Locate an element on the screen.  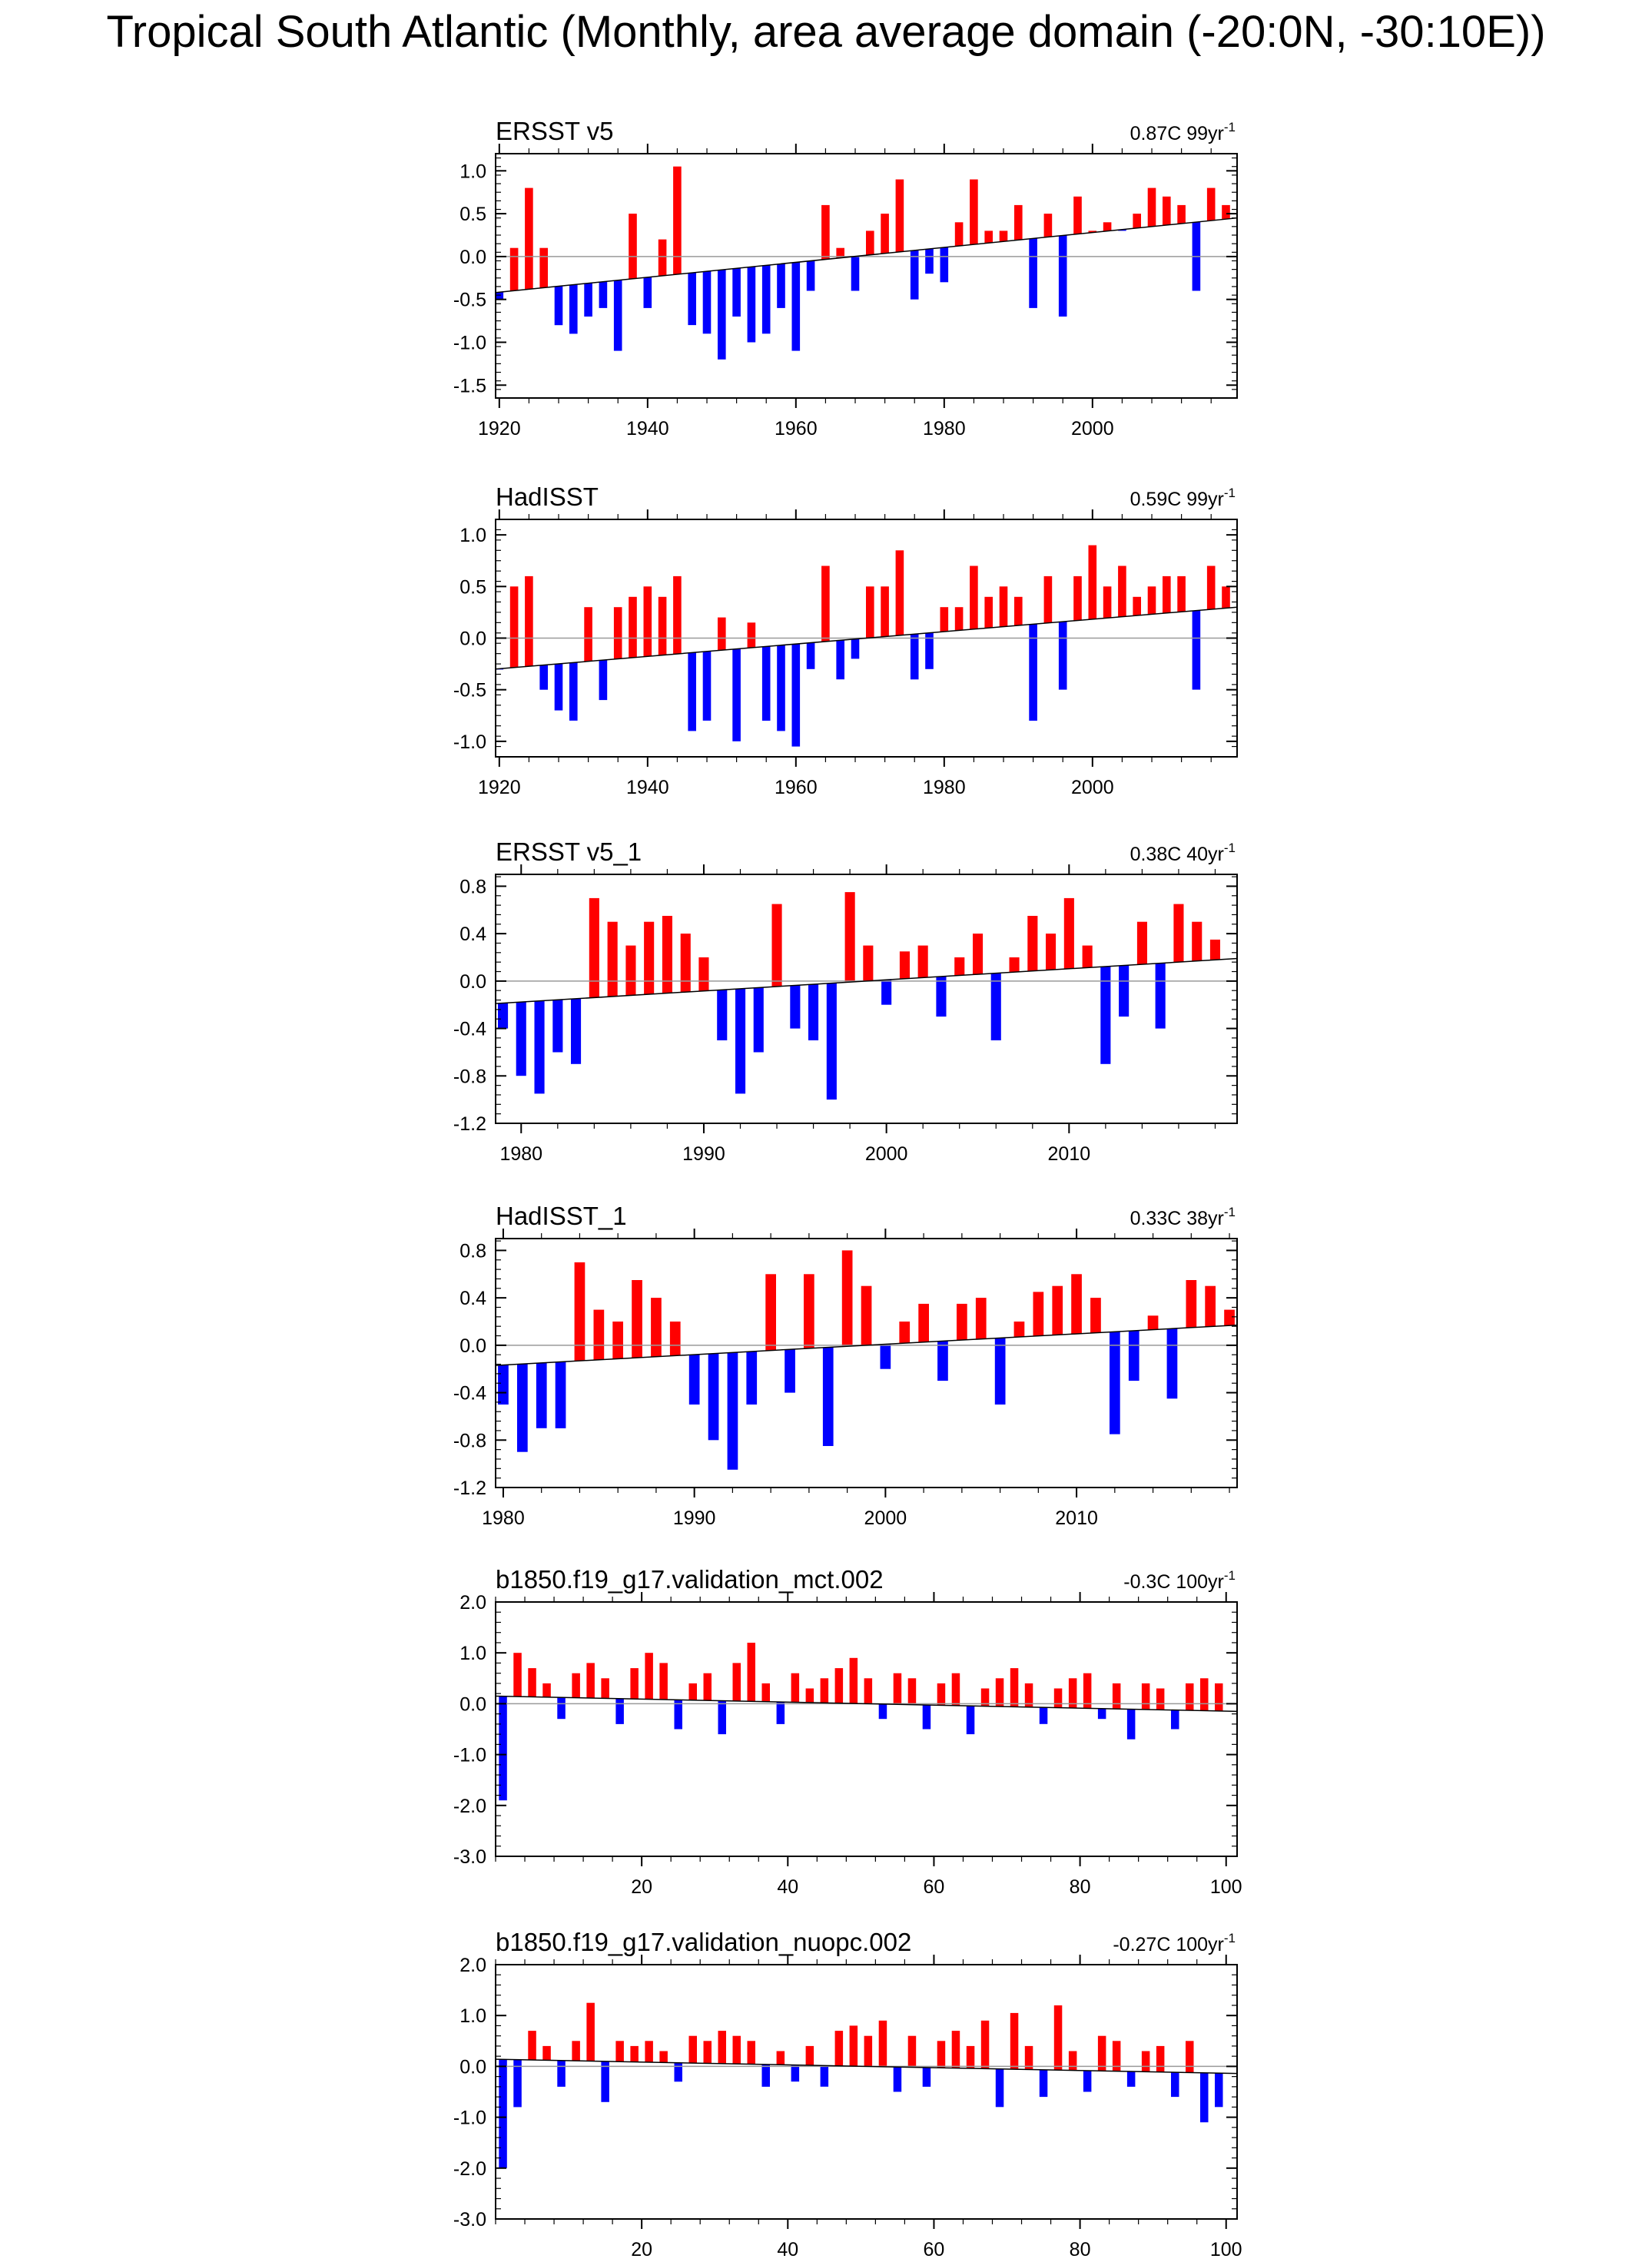
y-tick-label: 0.0 is located at coordinates (472, 982).